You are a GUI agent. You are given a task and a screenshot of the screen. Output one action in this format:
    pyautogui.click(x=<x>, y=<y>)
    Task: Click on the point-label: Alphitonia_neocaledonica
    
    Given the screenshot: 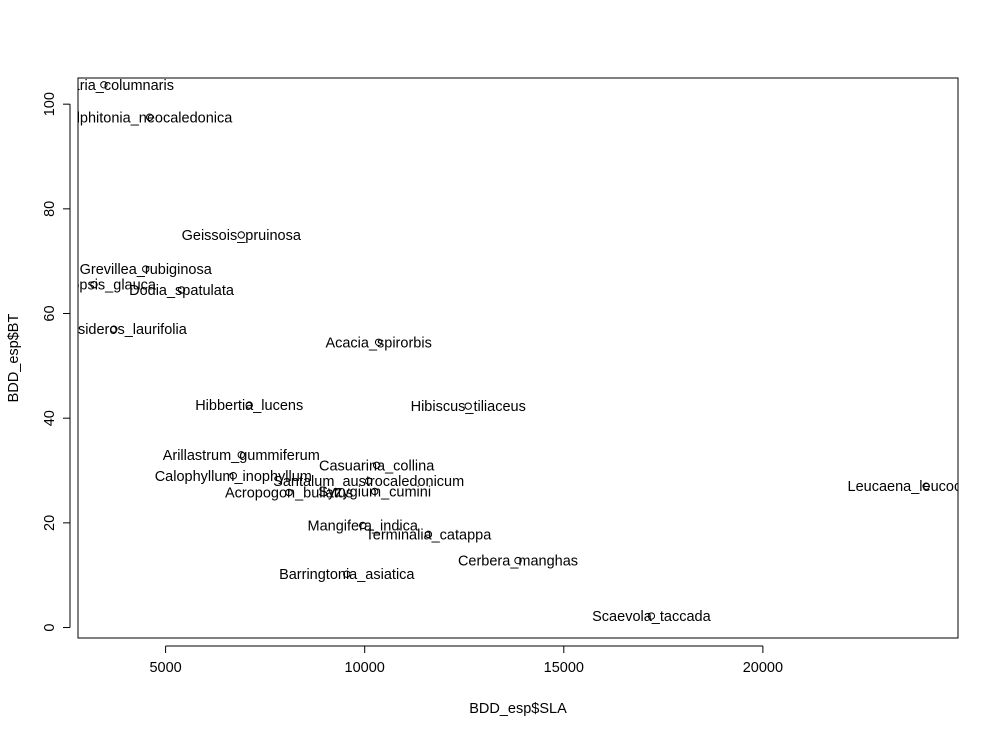 What is the action you would take?
    pyautogui.click(x=150, y=118)
    